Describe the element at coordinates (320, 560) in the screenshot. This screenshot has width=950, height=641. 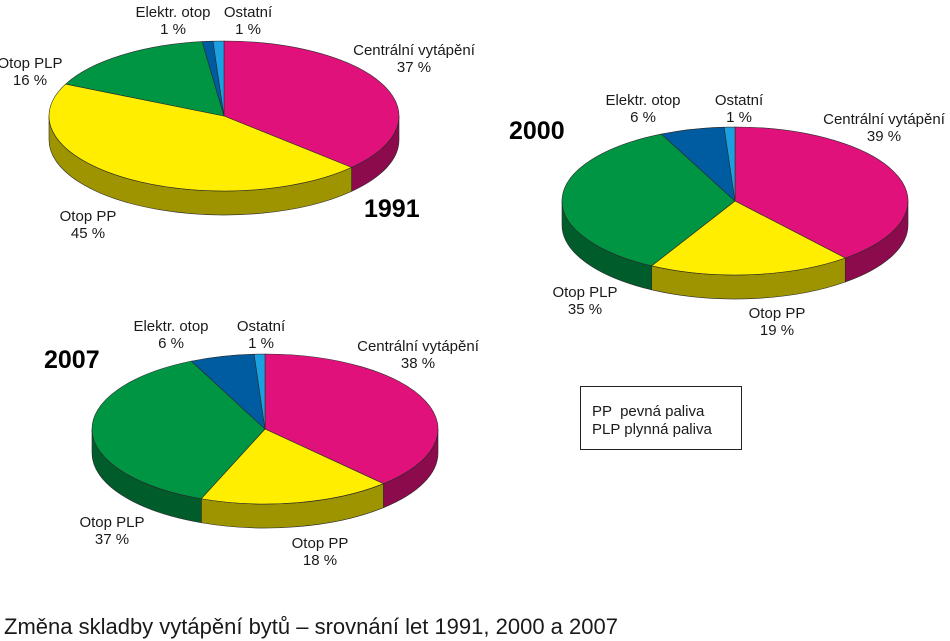
I see `slice-value-otop-pp: 18 %` at that location.